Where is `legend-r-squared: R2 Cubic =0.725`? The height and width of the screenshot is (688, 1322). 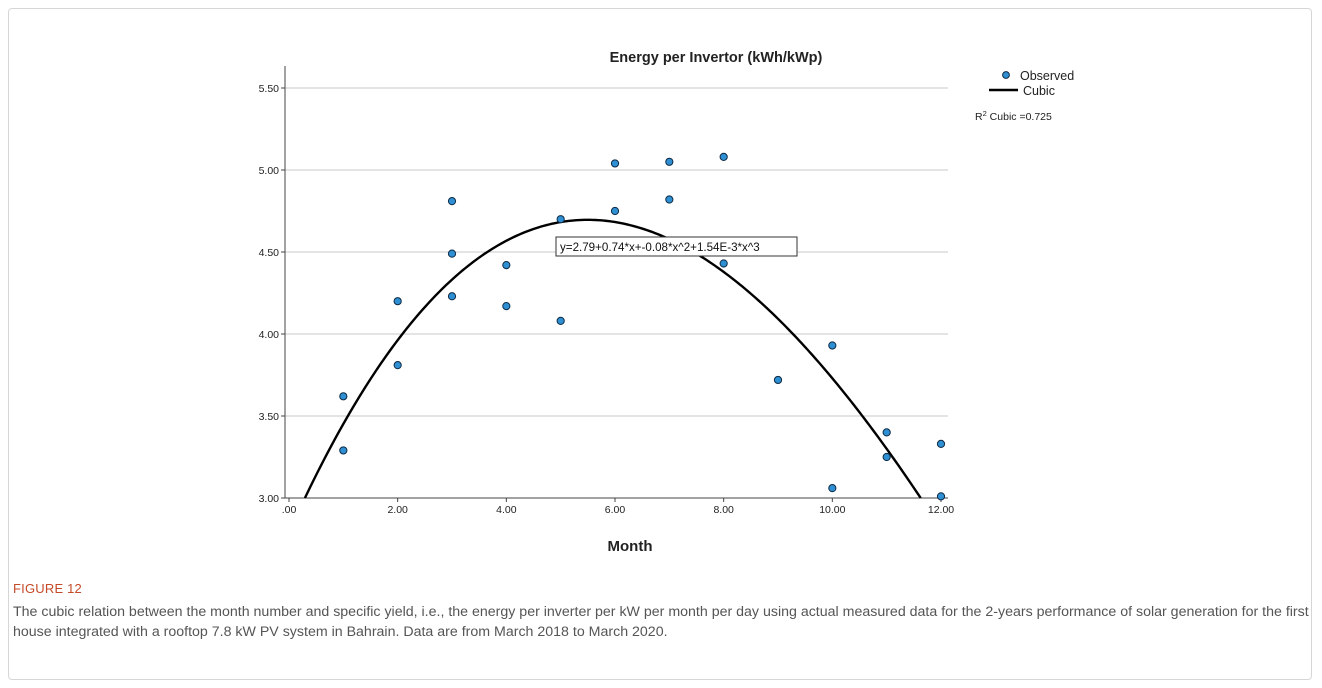
legend-r-squared: R2 Cubic =0.725 is located at coordinates (1013, 116).